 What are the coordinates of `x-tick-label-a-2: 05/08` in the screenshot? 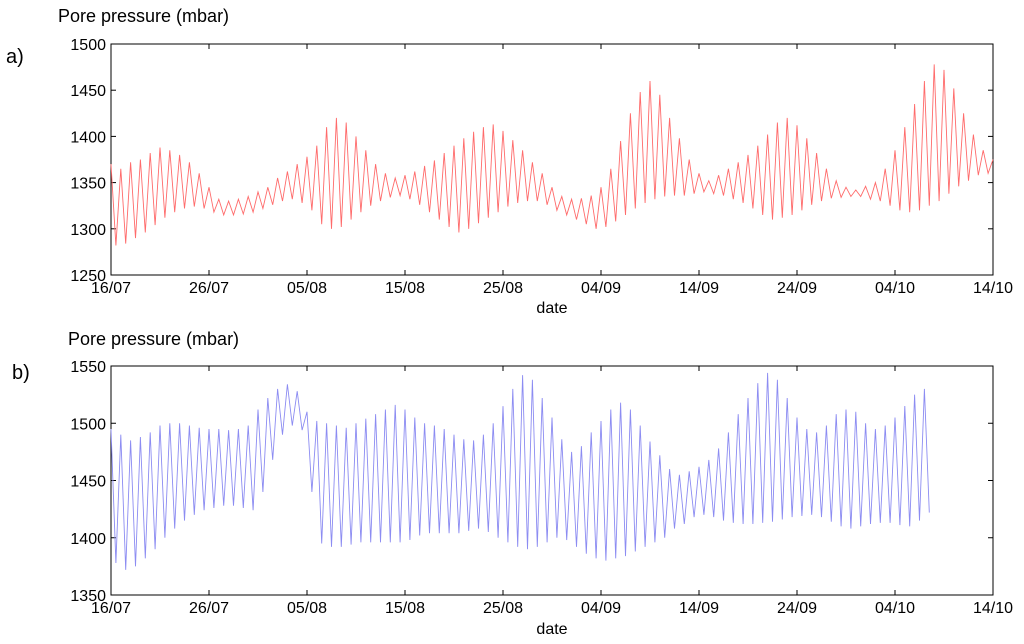 It's located at (307, 288).